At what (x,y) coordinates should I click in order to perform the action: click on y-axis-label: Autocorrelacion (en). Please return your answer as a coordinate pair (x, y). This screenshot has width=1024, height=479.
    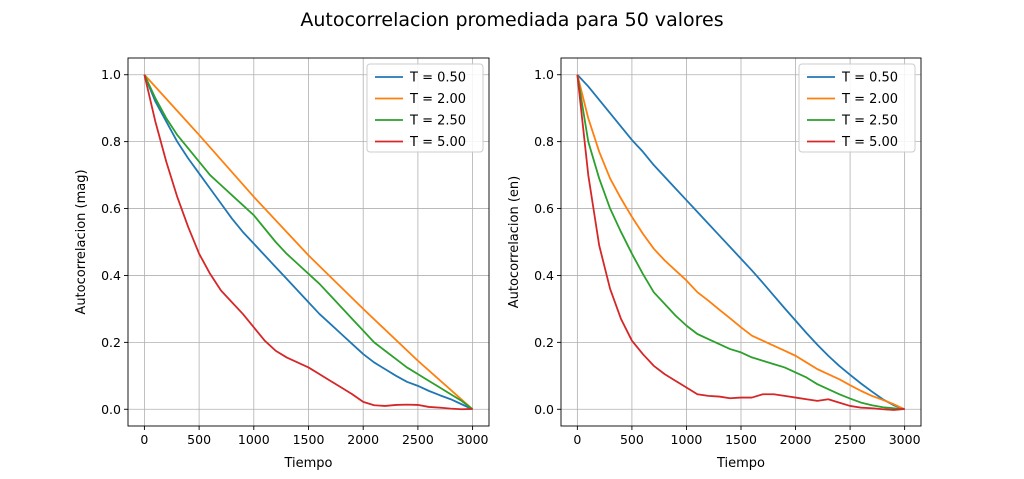
    Looking at the image, I should click on (514, 242).